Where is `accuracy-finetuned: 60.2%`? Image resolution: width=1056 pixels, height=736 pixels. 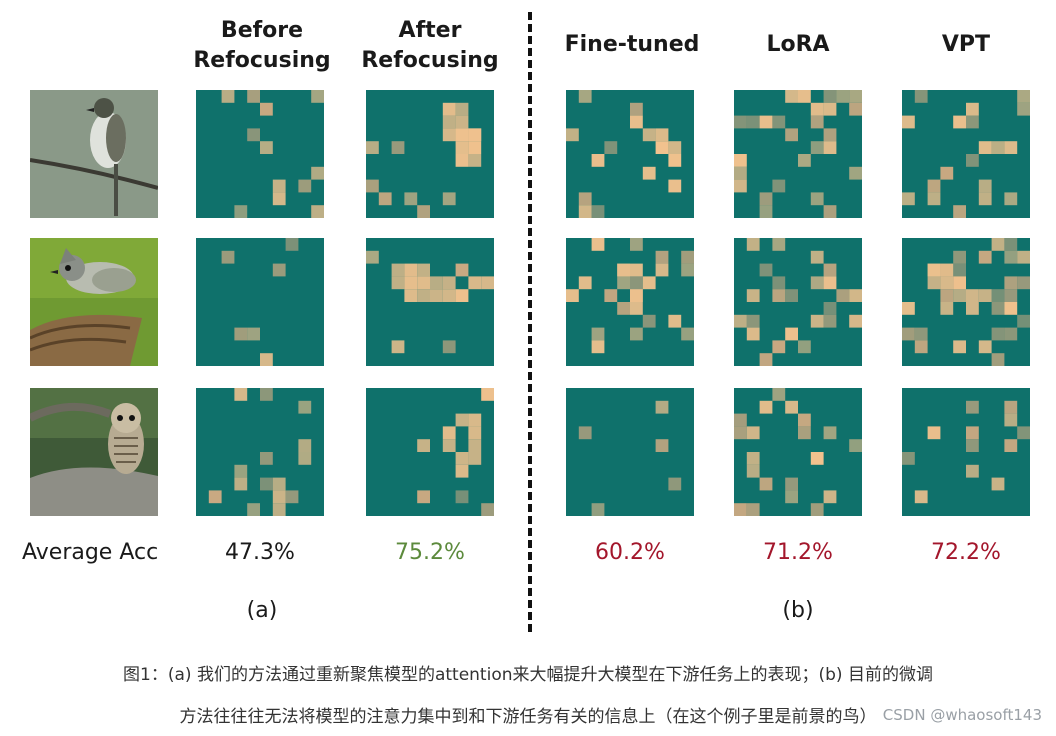 accuracy-finetuned: 60.2% is located at coordinates (630, 552).